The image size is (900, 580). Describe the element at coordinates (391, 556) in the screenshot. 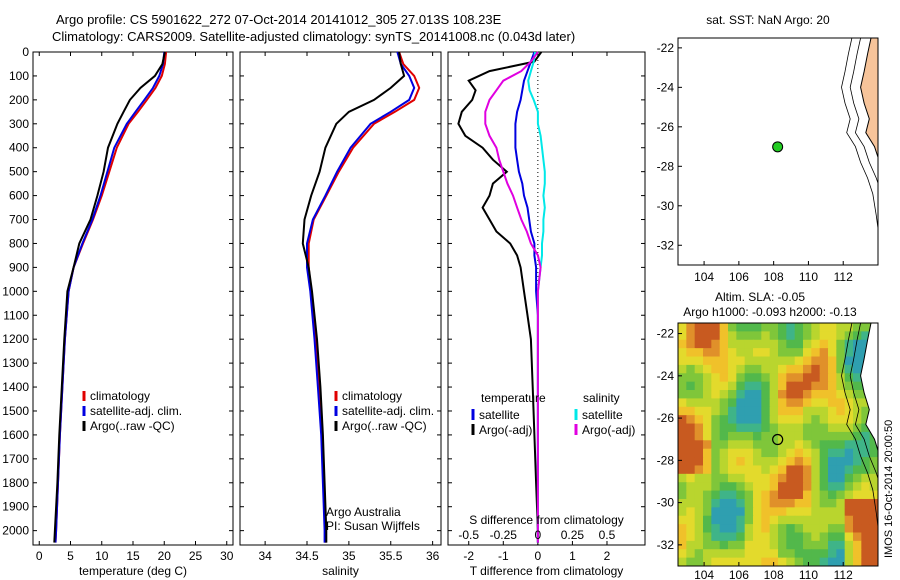

I see `sal-xtick-label: 35.5` at that location.